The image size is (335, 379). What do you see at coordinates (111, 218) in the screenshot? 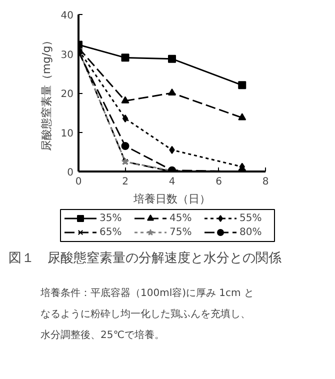
I see `legend-label: 35%` at bounding box center [111, 218].